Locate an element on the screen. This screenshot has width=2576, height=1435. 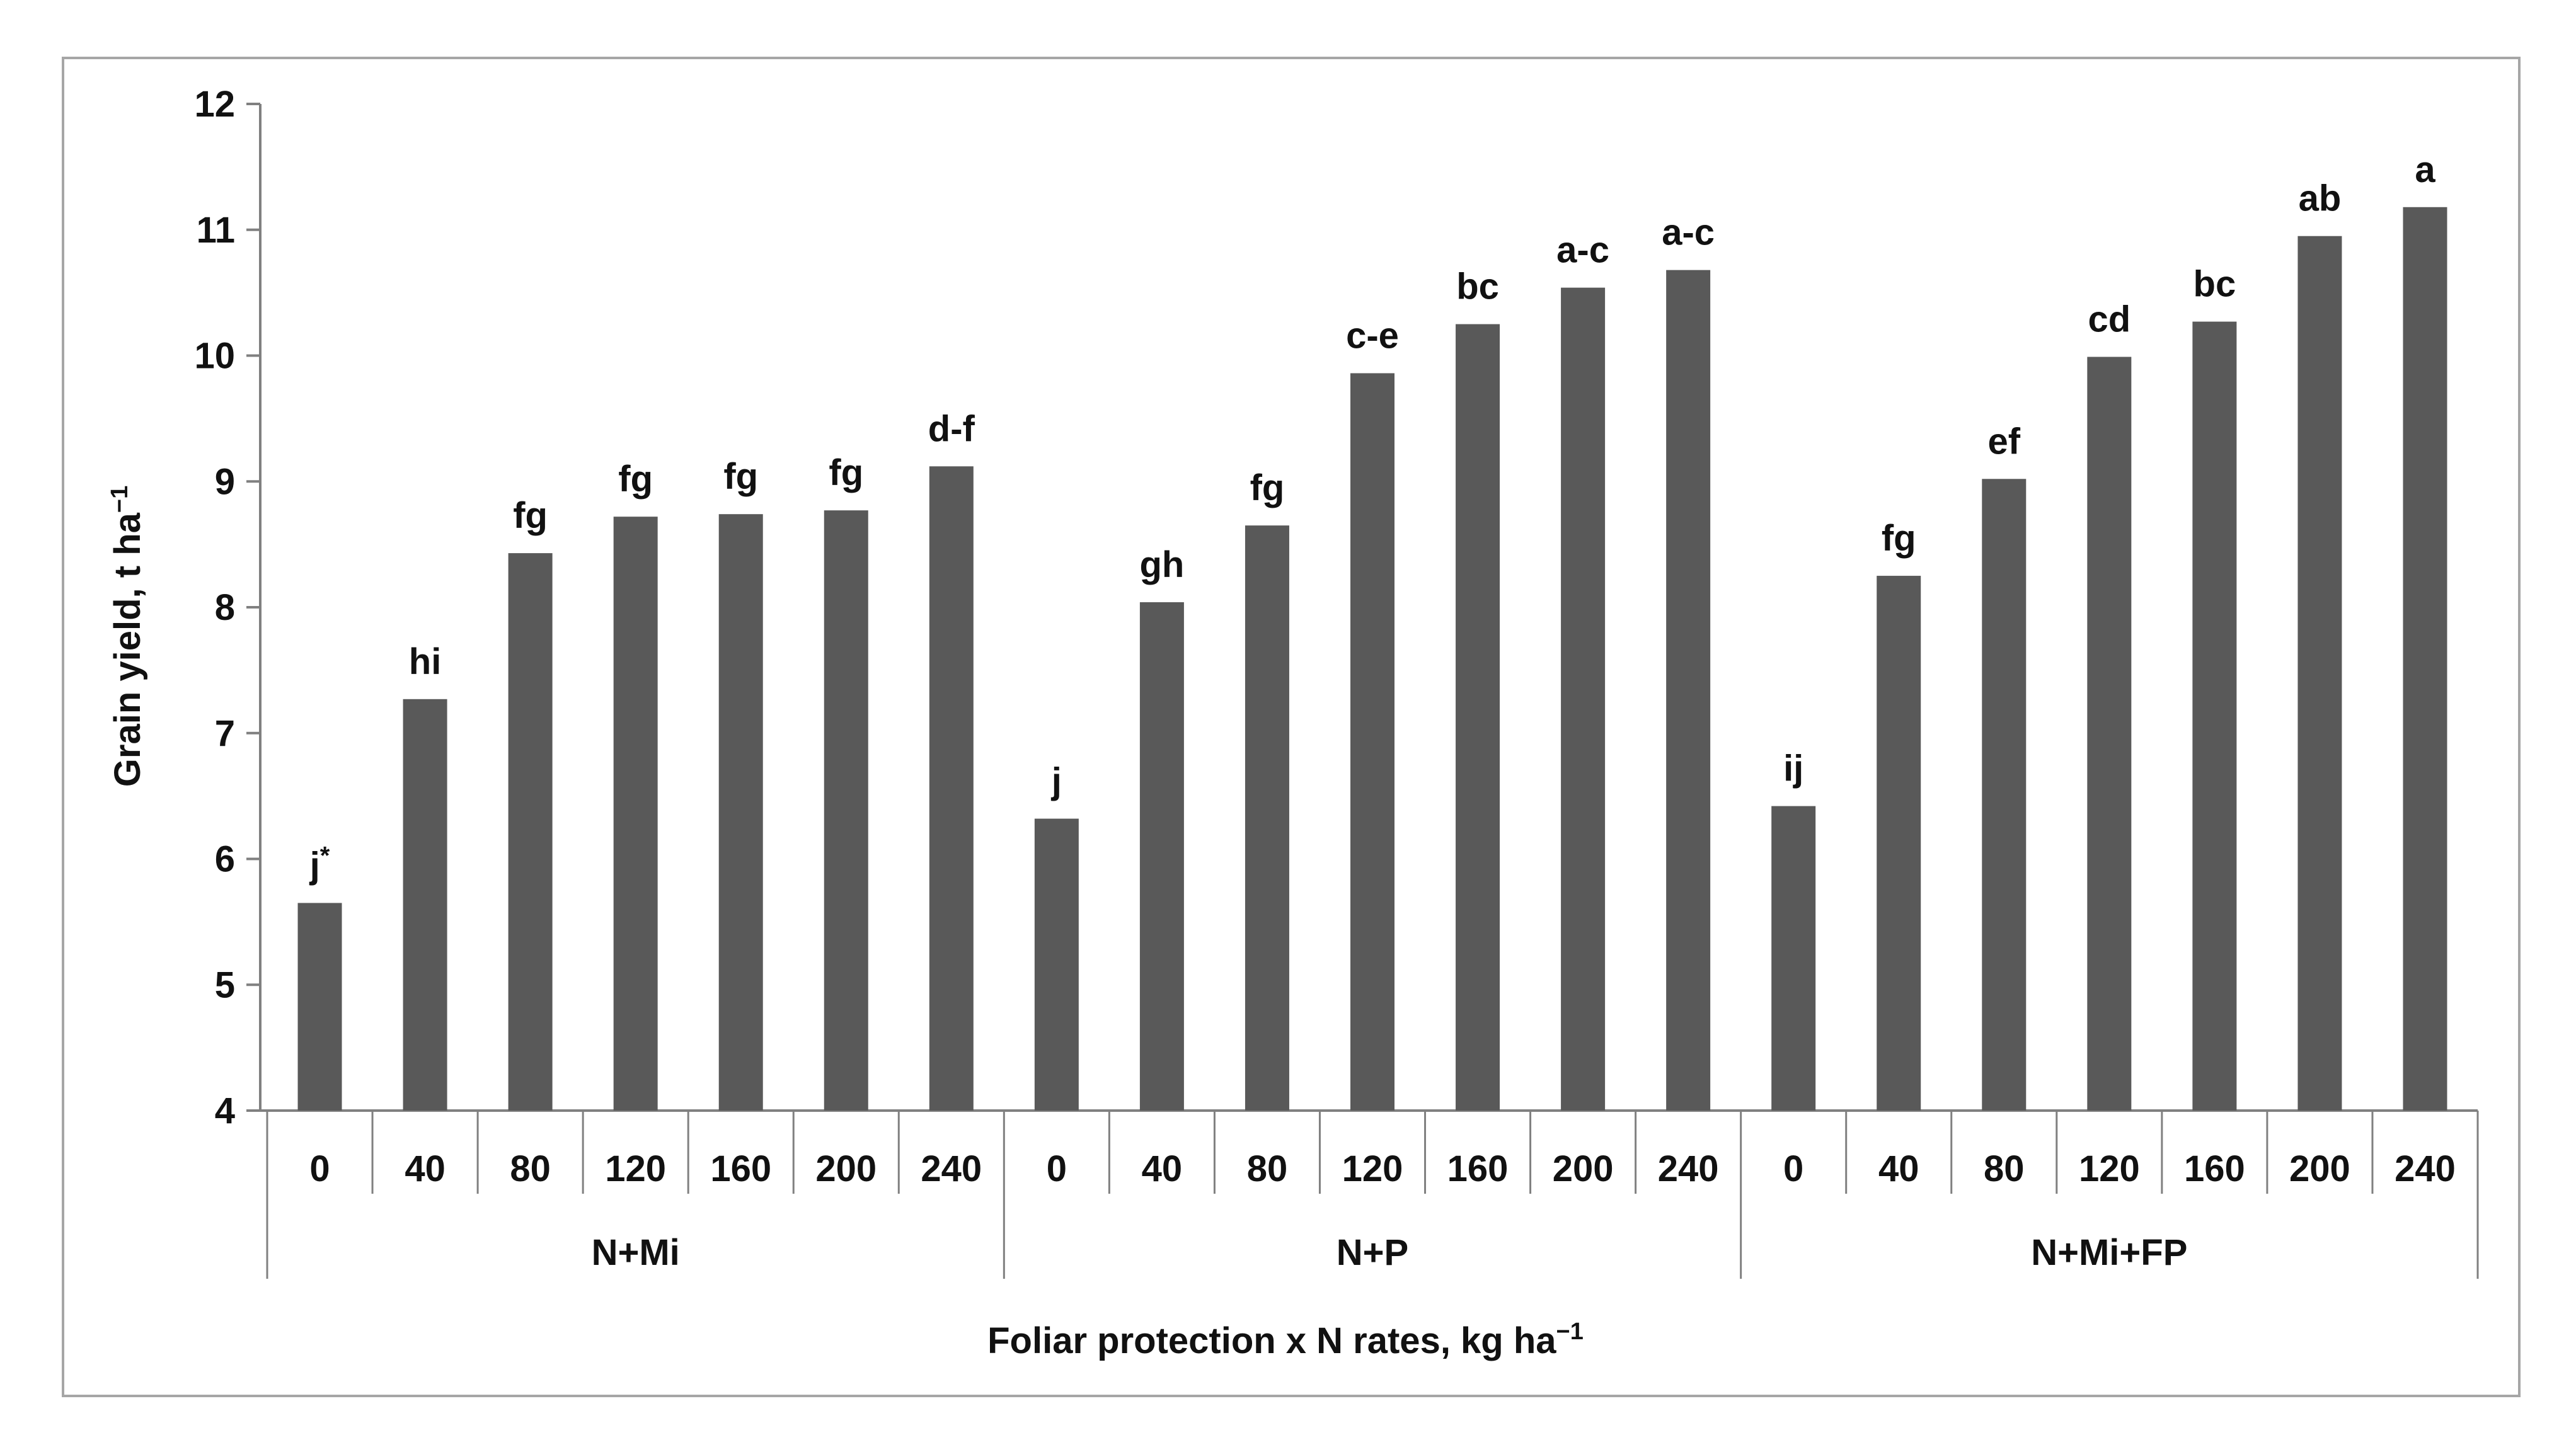
group-label: N+P is located at coordinates (1372, 1252).